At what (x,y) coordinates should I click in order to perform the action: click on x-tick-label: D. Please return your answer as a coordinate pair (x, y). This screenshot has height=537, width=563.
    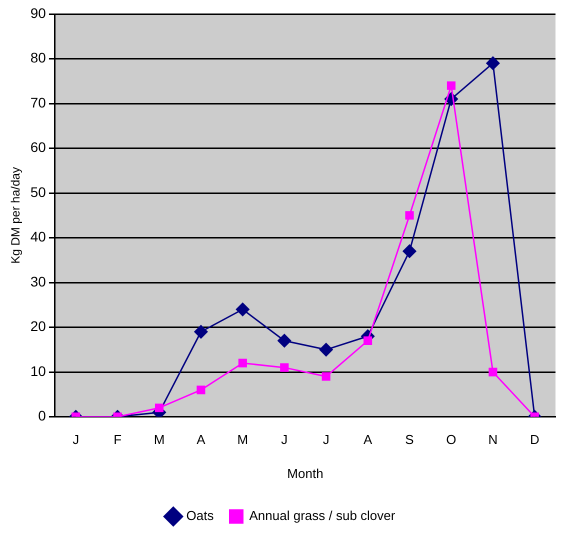
    Looking at the image, I should click on (535, 440).